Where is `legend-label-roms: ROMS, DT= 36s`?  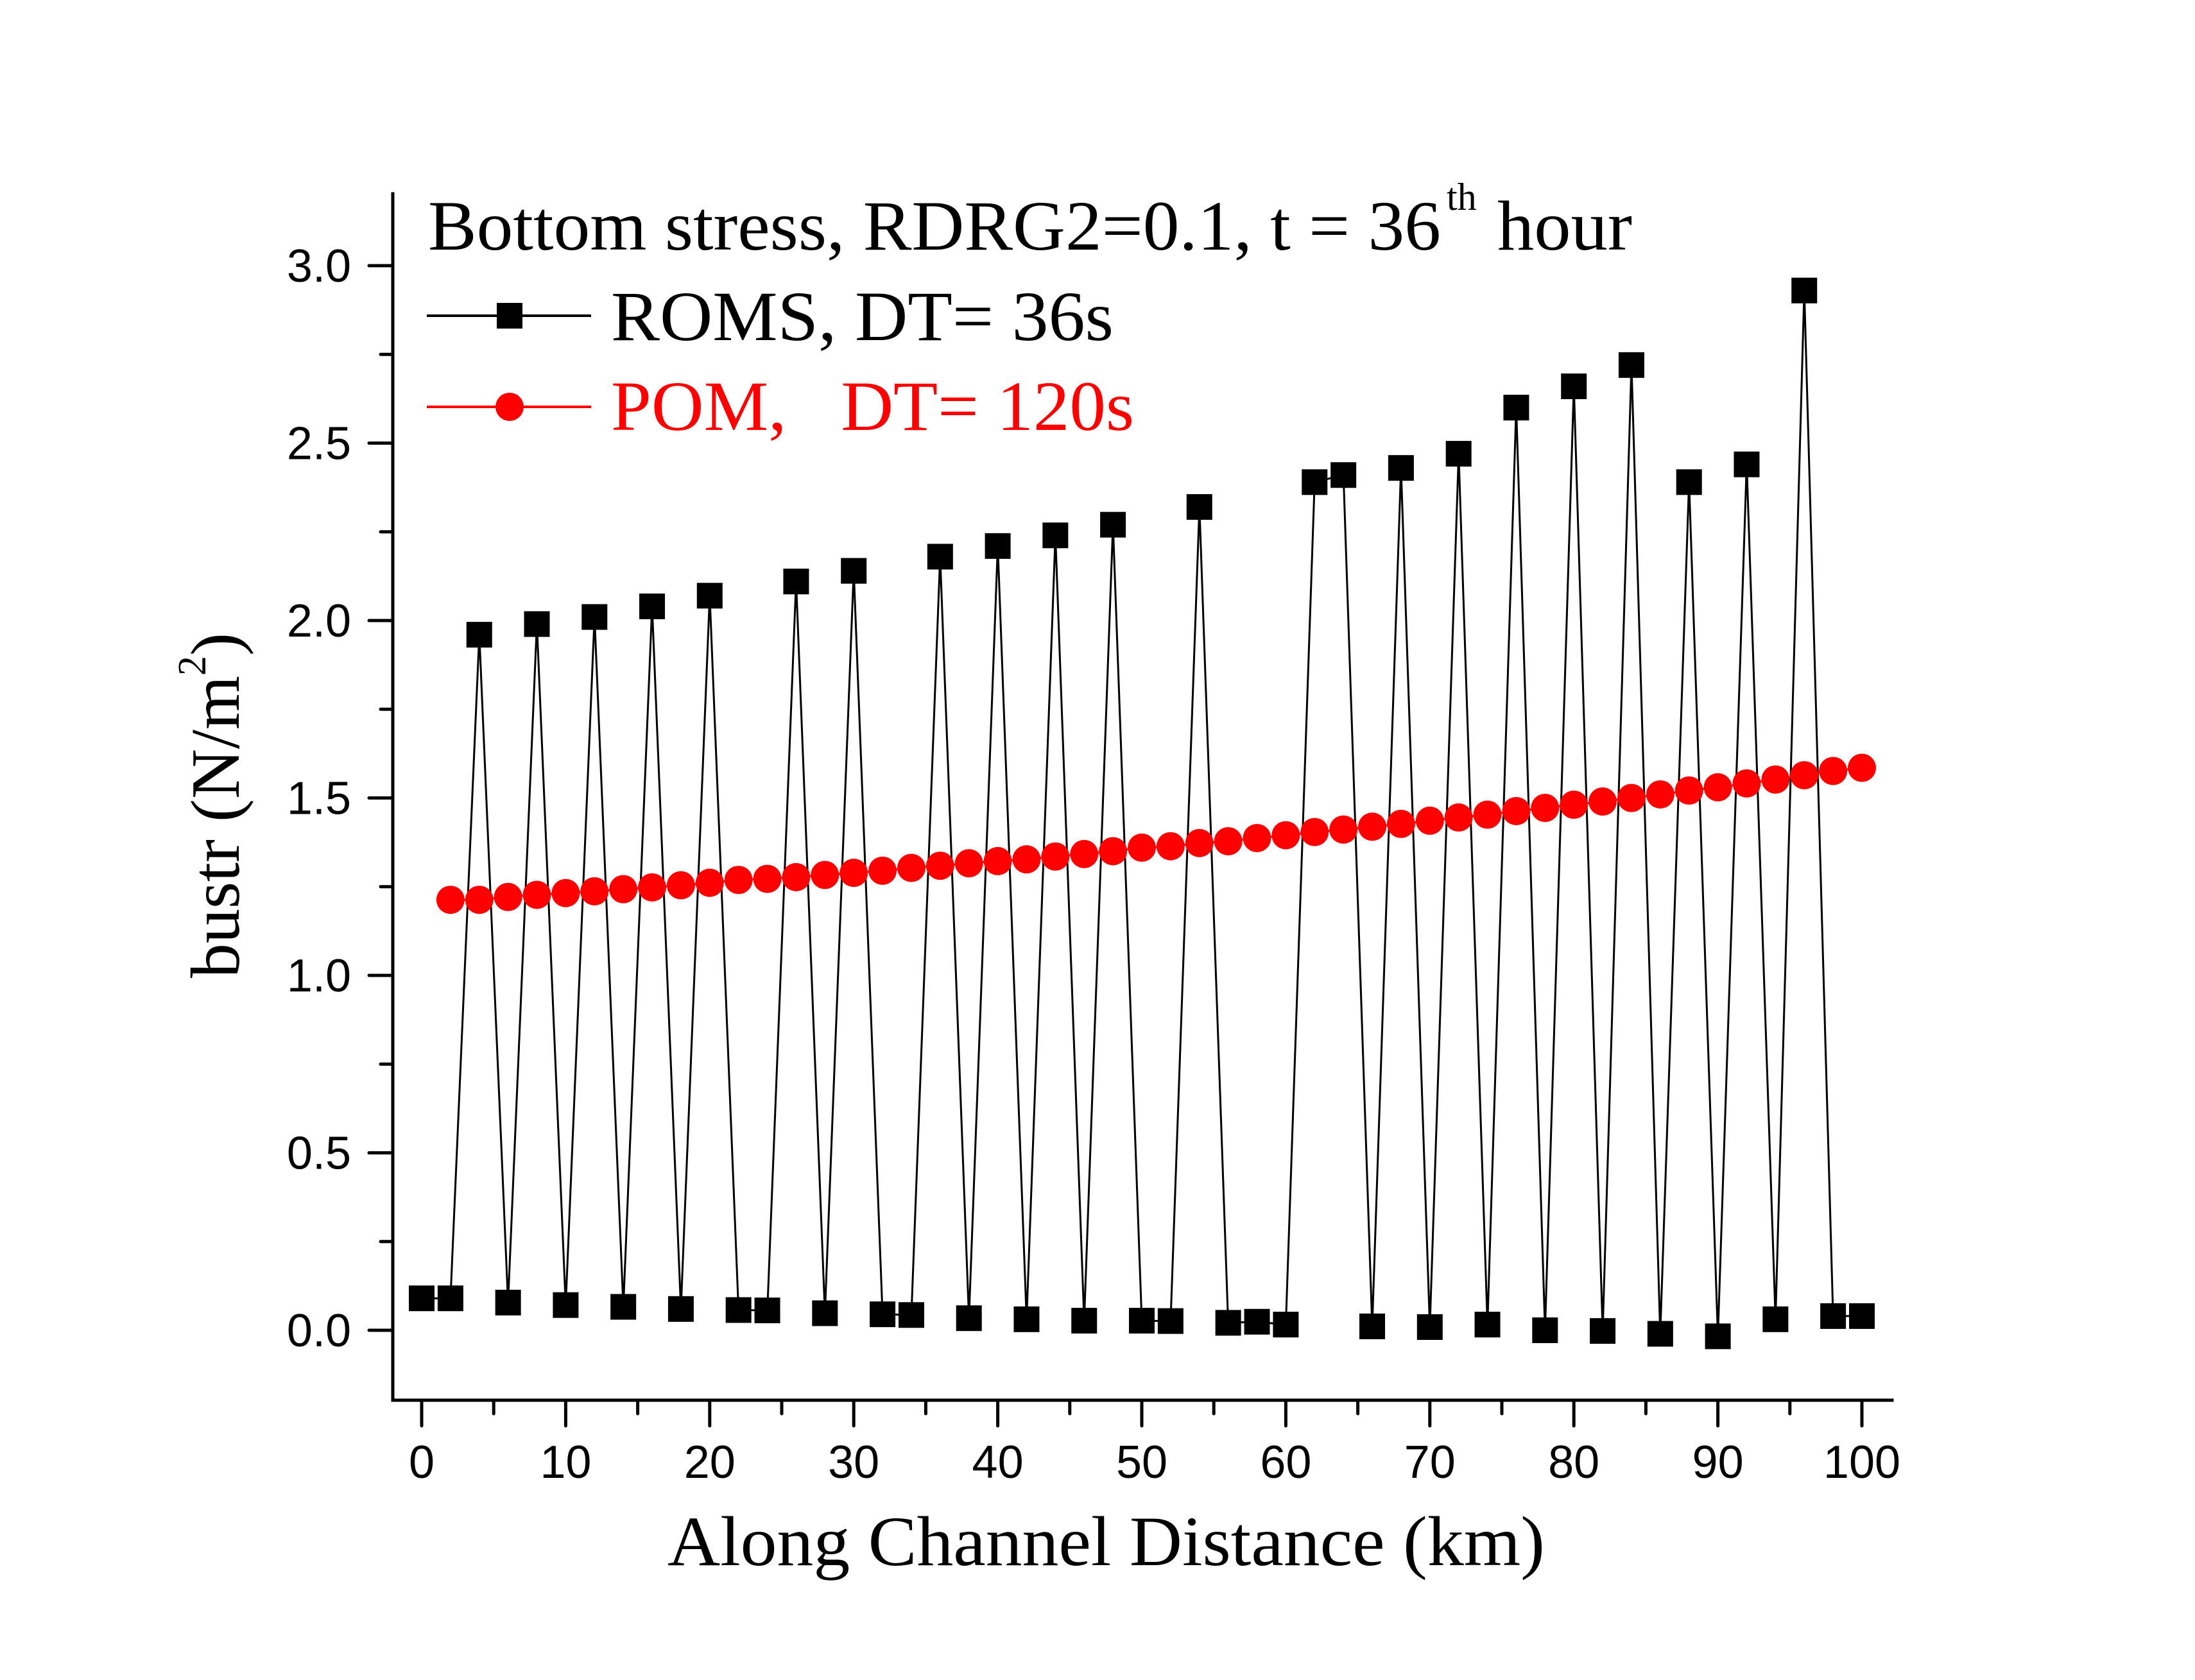
legend-label-roms: ROMS, DT= 36s is located at coordinates (862, 316).